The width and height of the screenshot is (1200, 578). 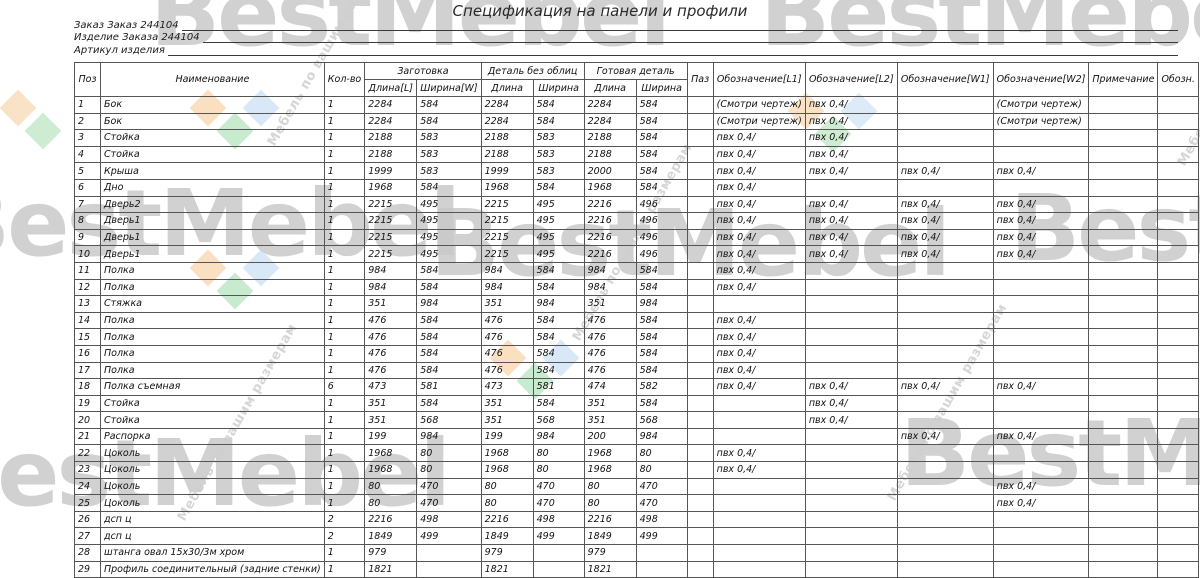 I want to click on cell-got-dlina: 1821, so click(x=610, y=569).